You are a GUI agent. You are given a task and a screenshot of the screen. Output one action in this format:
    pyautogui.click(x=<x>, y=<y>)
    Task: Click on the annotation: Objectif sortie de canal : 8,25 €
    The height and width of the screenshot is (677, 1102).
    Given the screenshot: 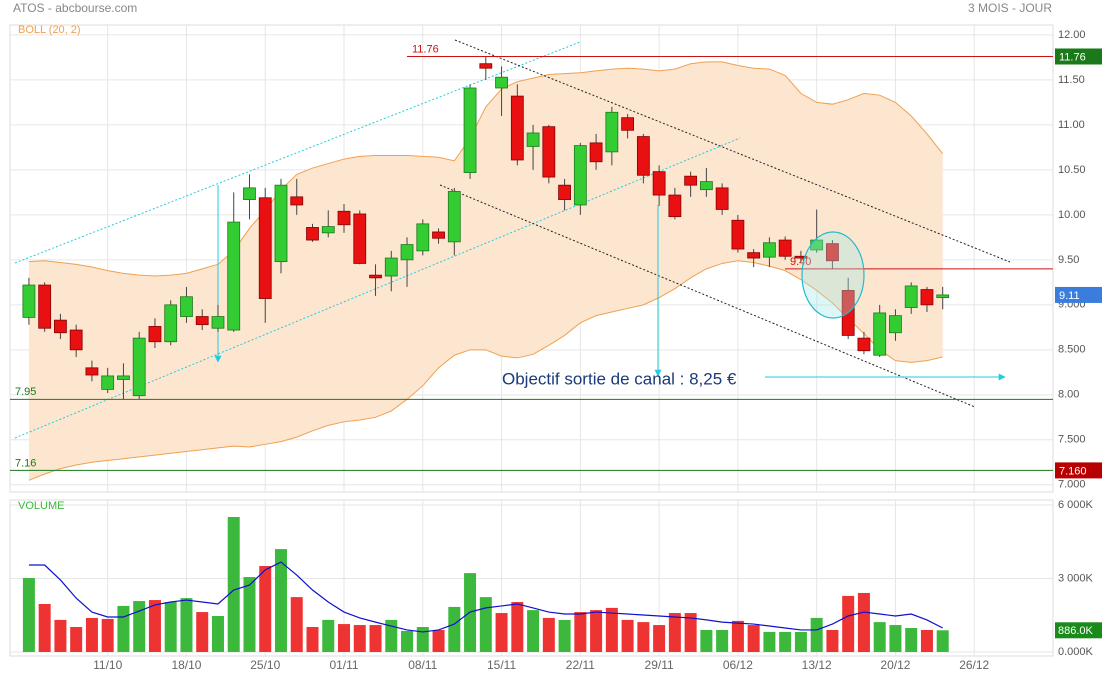 What is the action you would take?
    pyautogui.click(x=619, y=378)
    